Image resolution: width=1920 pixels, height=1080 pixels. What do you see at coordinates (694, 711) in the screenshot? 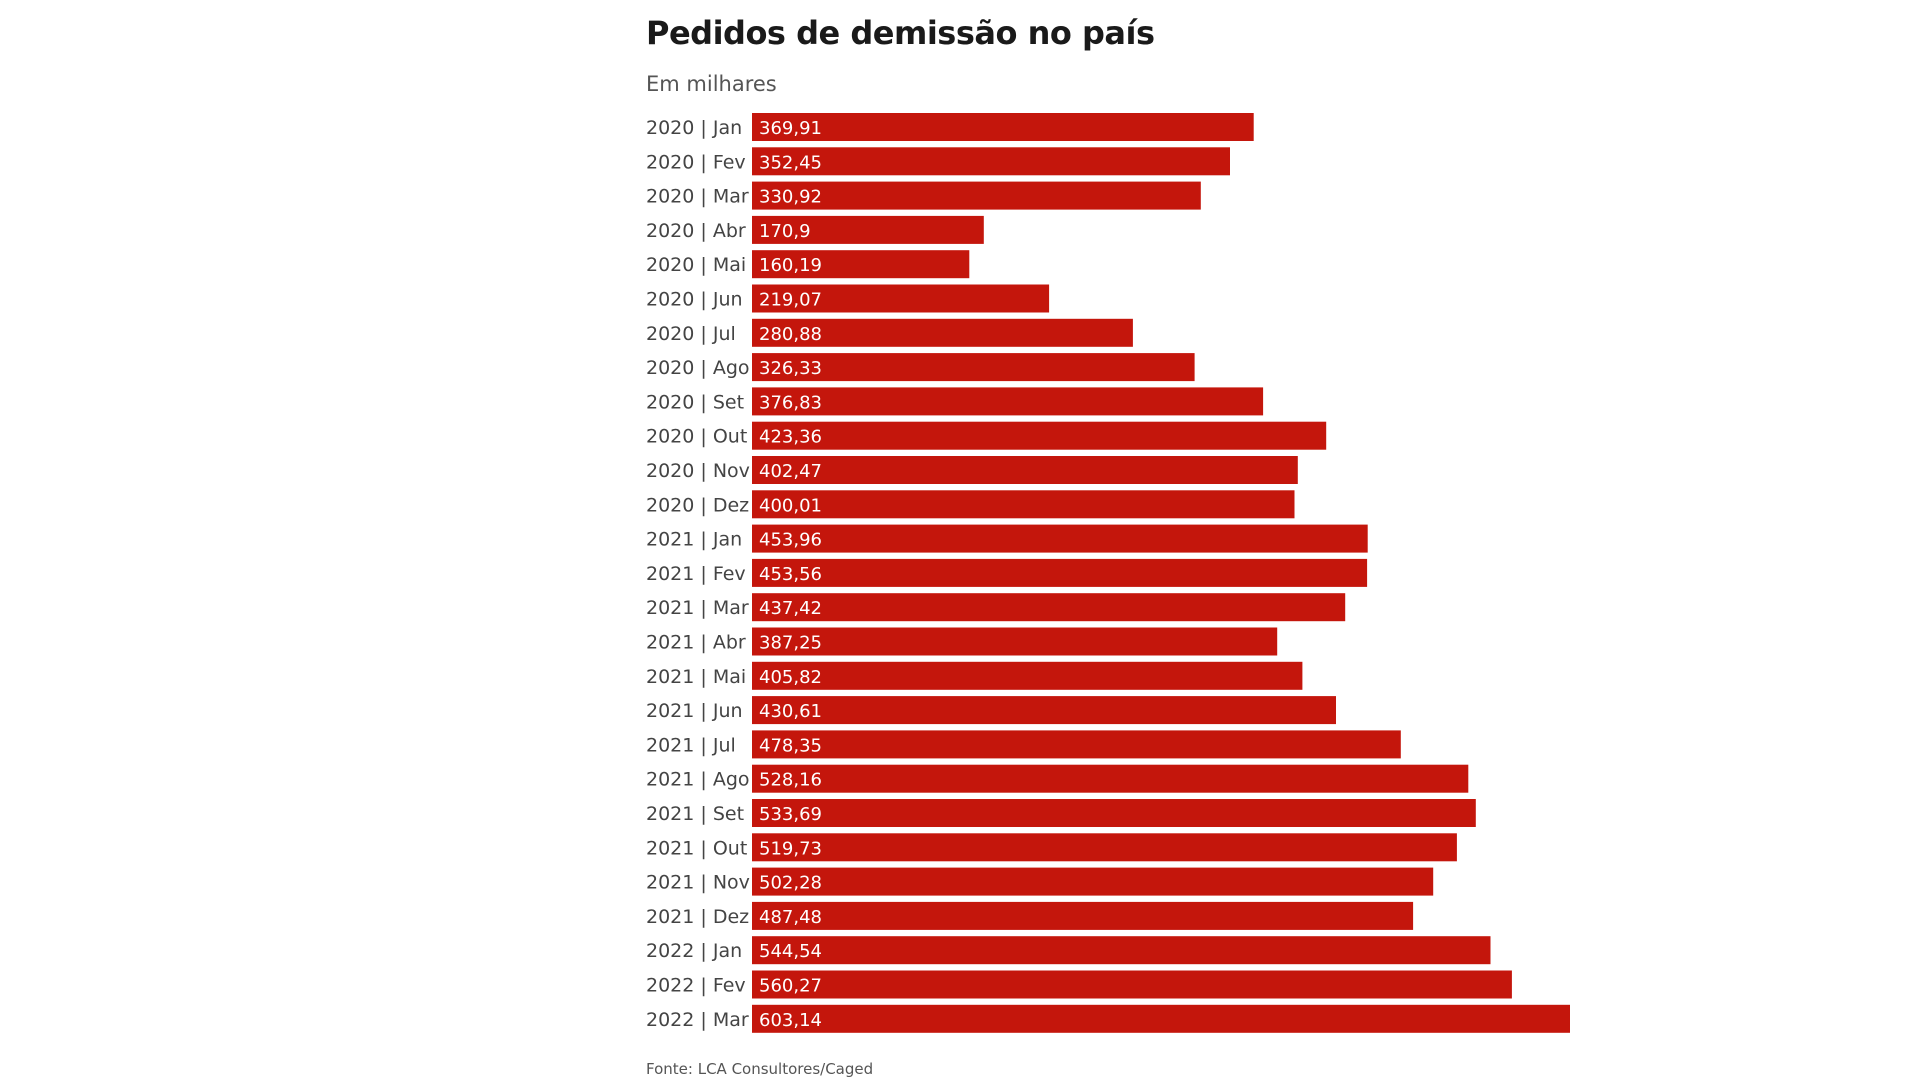
I see `category-label: 2021 | Jun` at bounding box center [694, 711].